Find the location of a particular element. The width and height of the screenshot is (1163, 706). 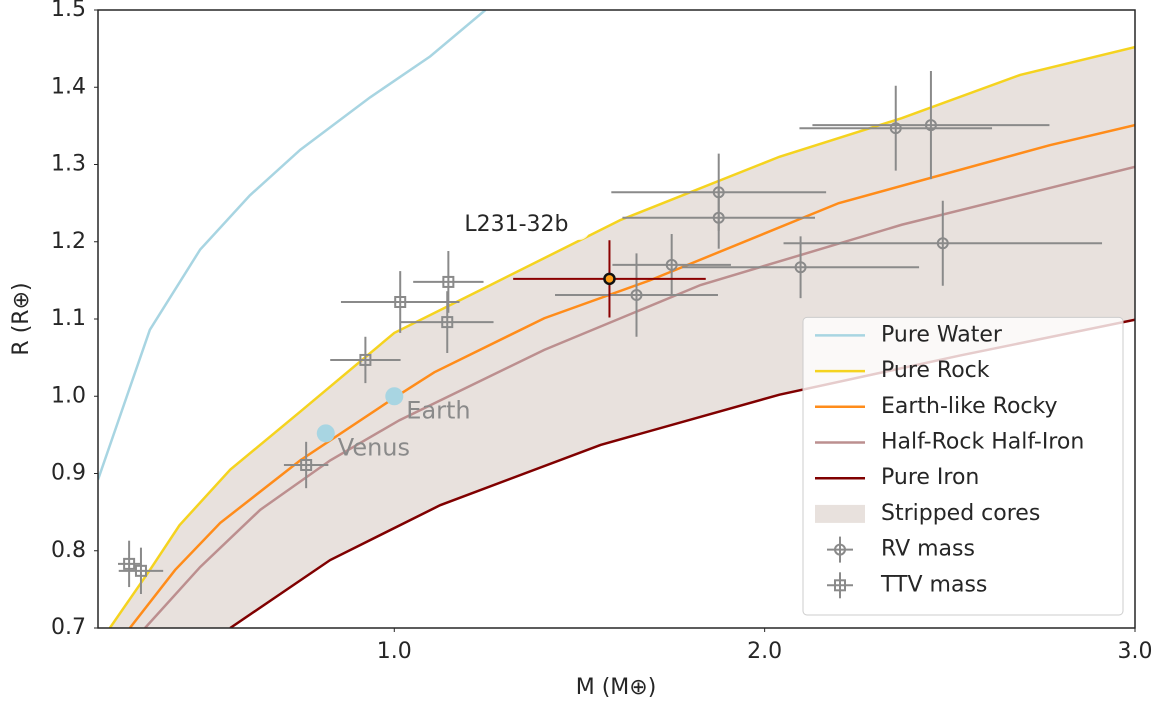

legend-label: Stripped cores is located at coordinates (960, 513).